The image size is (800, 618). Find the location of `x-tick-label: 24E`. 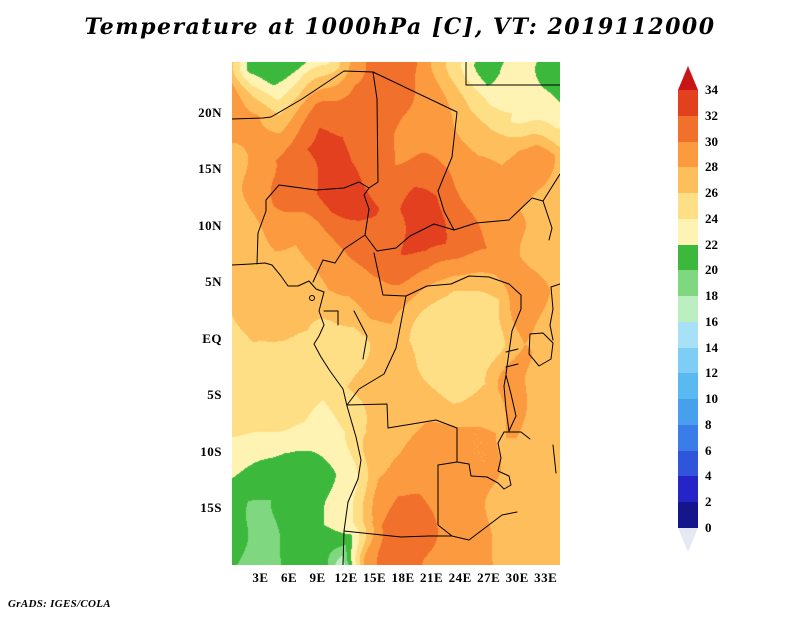

x-tick-label: 24E is located at coordinates (460, 577).